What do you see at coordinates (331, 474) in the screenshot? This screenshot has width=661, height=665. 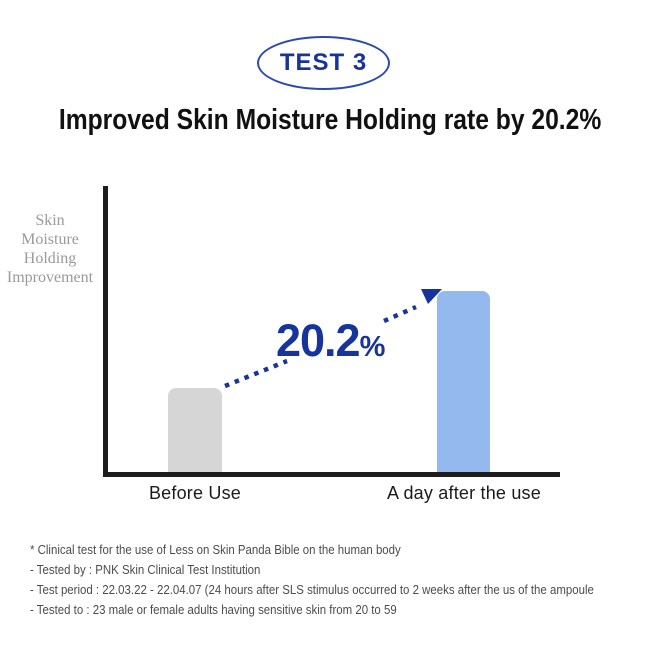 I see `x-axis-line` at bounding box center [331, 474].